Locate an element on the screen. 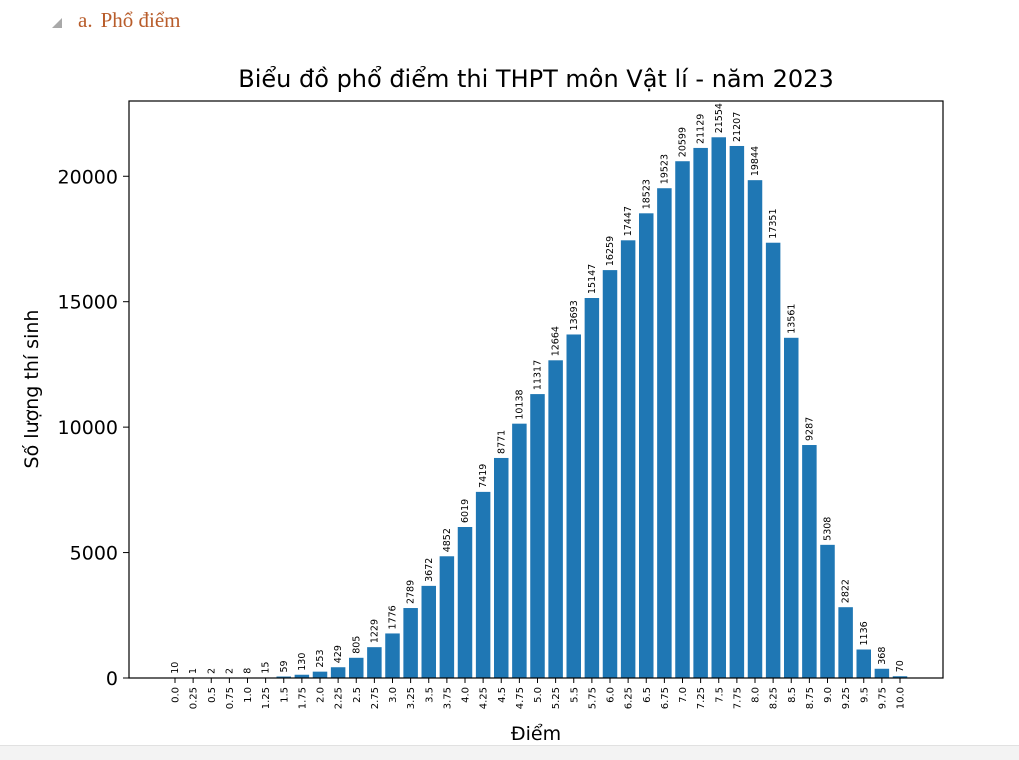 Image resolution: width=1019 pixels, height=760 pixels. x-tick-label: 6.25 is located at coordinates (629, 698).